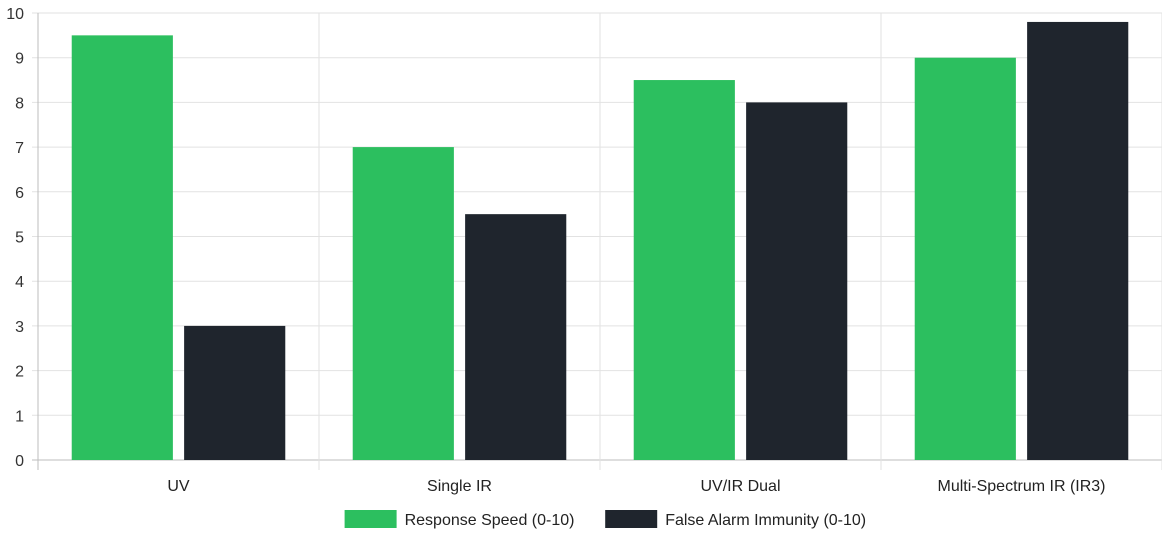 The image size is (1162, 543). Describe the element at coordinates (490, 520) in the screenshot. I see `legend-label: Response Speed (0-10)` at that location.